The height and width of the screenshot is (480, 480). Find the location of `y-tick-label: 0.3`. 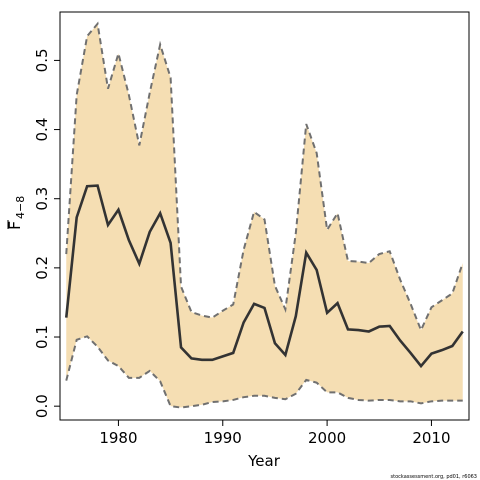

y-tick-label: 0.3 is located at coordinates (42, 199).